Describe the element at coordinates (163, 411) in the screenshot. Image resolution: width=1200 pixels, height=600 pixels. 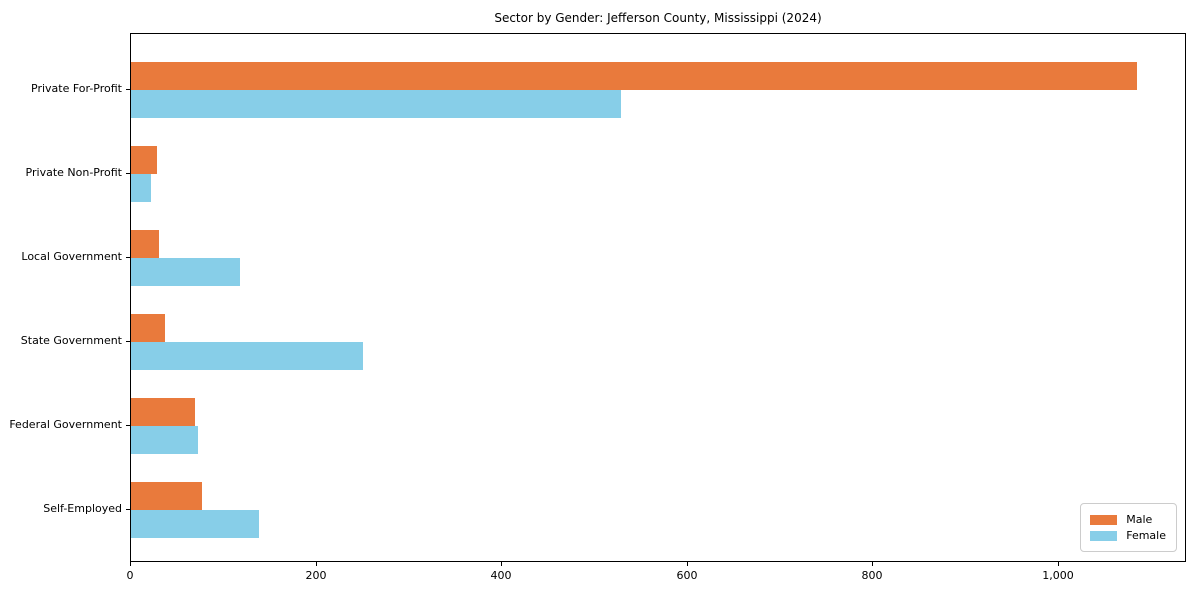
I see `bar-male-federal-government` at that location.